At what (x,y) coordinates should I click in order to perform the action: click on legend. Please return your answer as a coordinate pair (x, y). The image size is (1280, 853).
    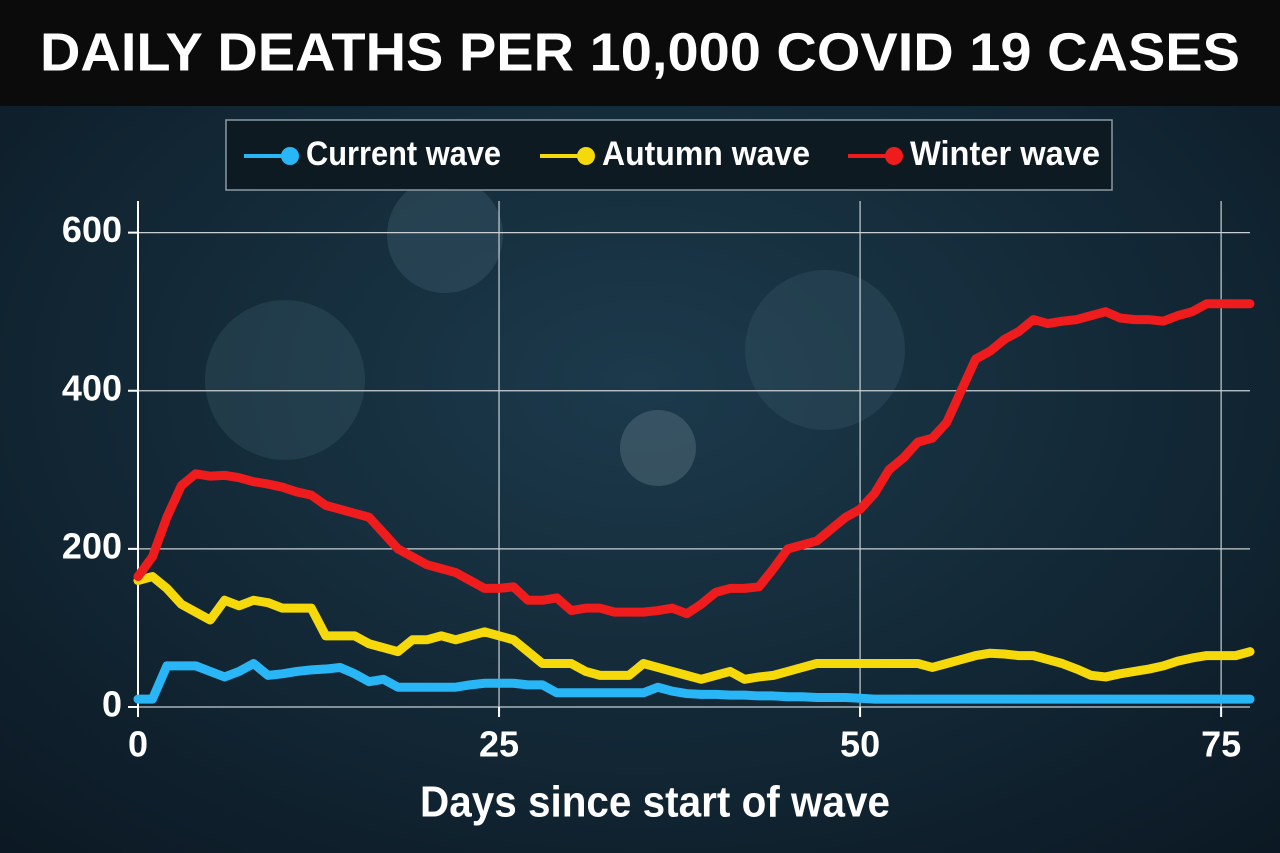
    Looking at the image, I should click on (669, 155).